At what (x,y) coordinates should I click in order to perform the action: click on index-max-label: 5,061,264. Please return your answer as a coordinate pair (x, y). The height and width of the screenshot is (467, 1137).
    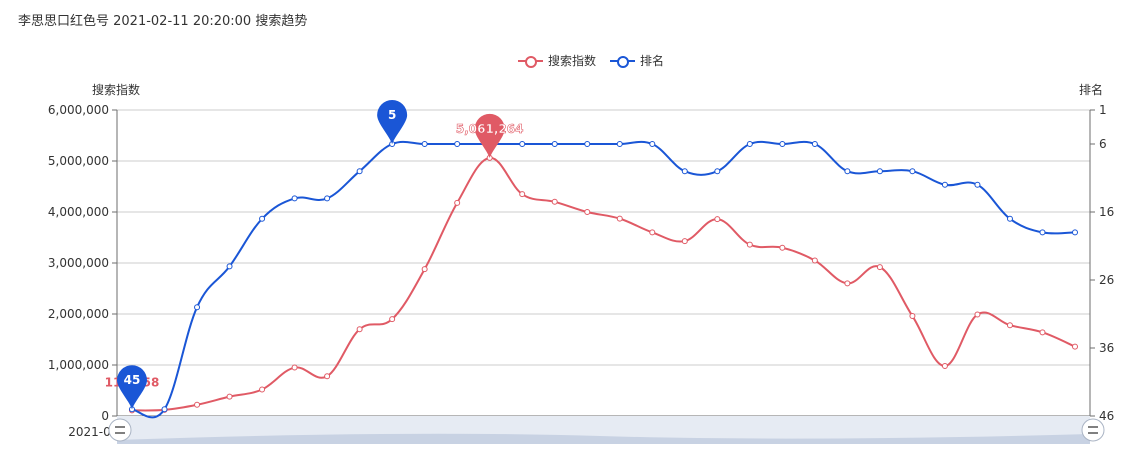
    Looking at the image, I should click on (490, 129).